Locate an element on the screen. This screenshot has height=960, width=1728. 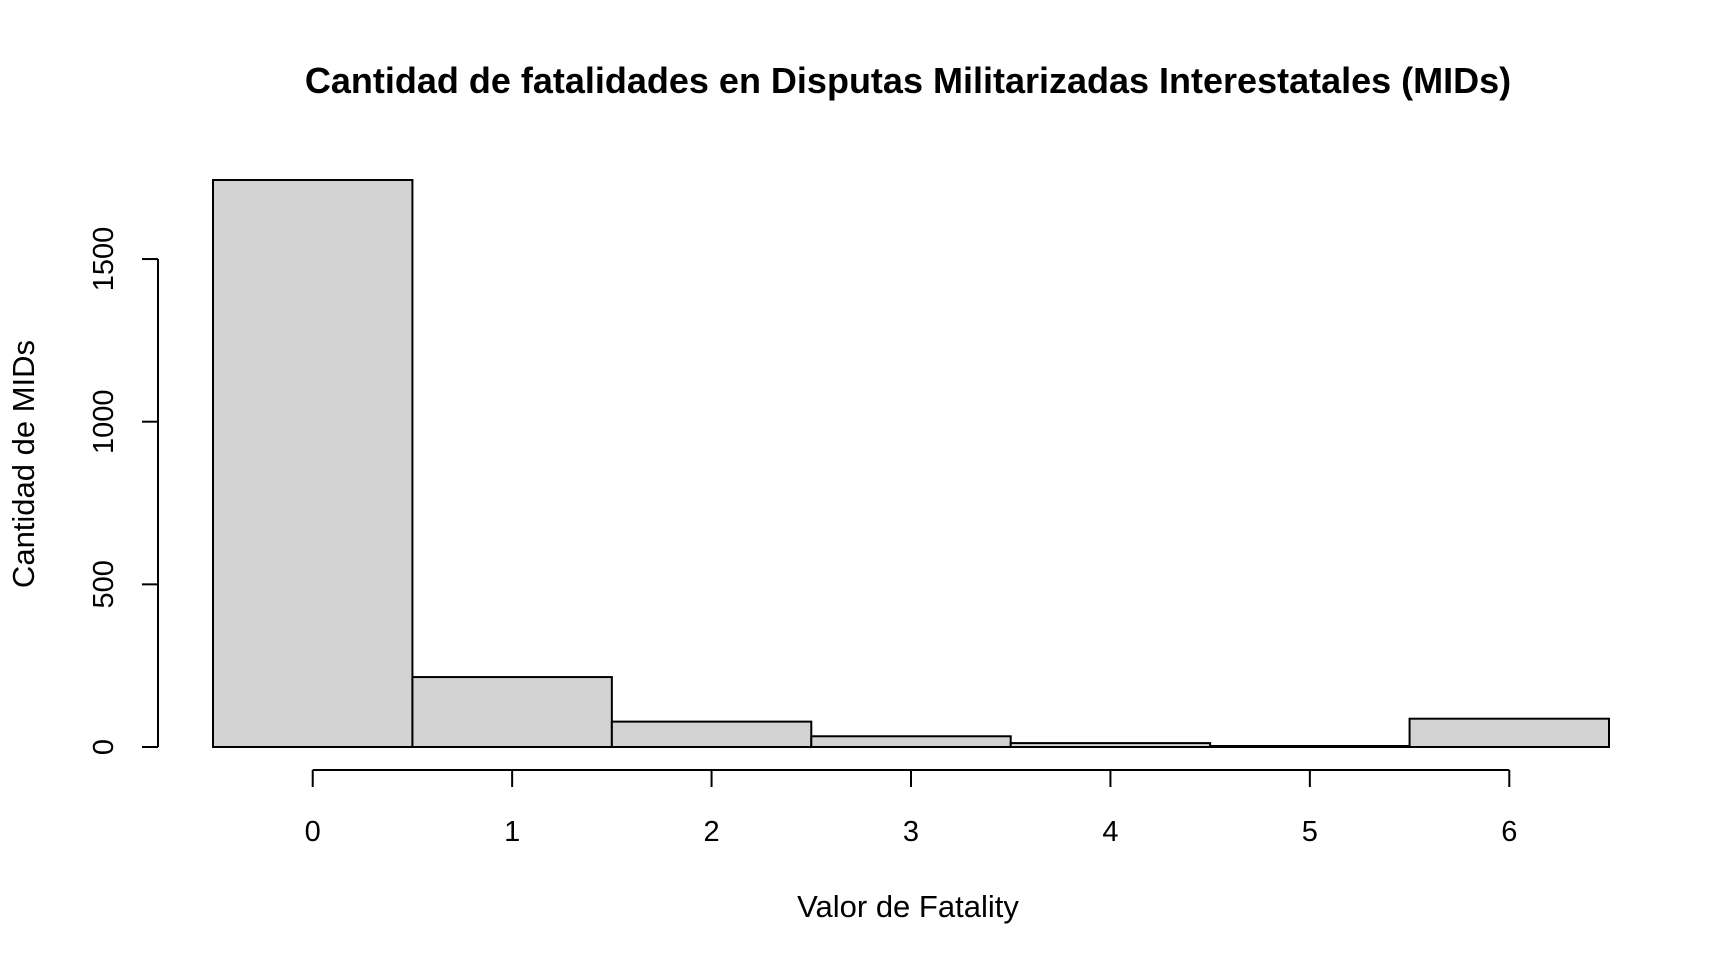
x-tick-label-6: 6 is located at coordinates (1509, 832).